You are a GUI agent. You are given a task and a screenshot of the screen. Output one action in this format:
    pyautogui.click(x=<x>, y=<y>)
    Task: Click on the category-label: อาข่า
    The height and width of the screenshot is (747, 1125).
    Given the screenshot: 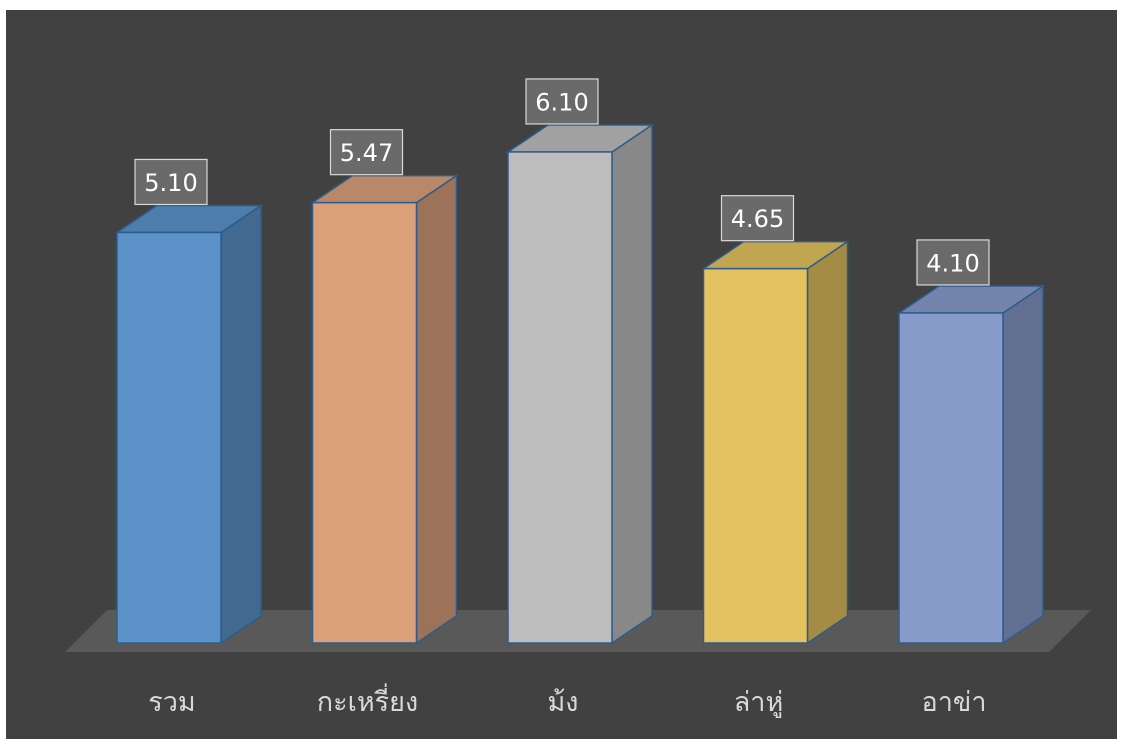 What is the action you would take?
    pyautogui.click(x=954, y=702)
    